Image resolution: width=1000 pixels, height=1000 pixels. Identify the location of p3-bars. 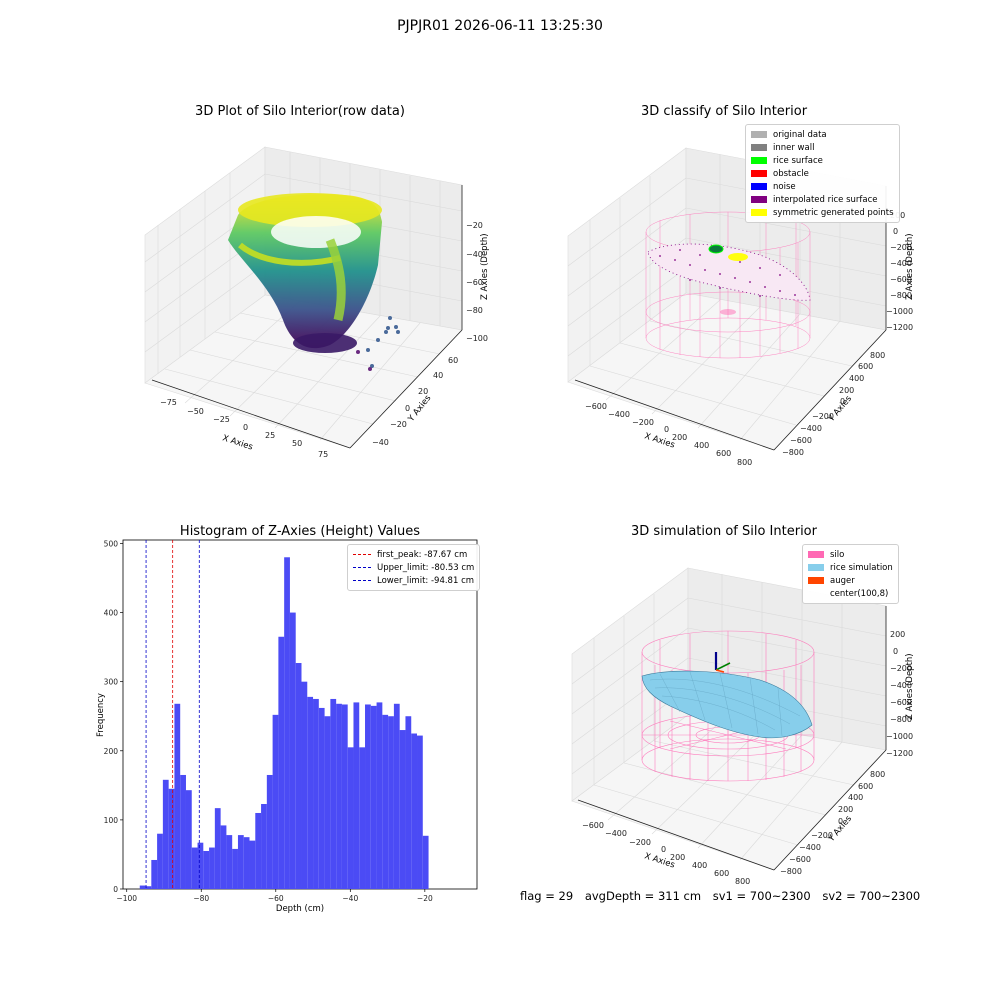
(284, 723).